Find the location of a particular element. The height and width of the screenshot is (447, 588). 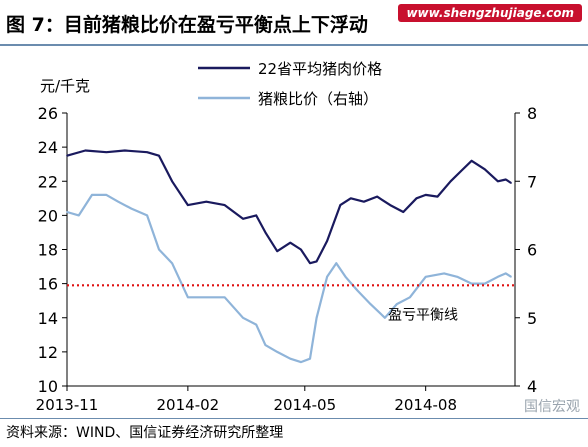

left-tick-label: 12 is located at coordinates (48, 352).